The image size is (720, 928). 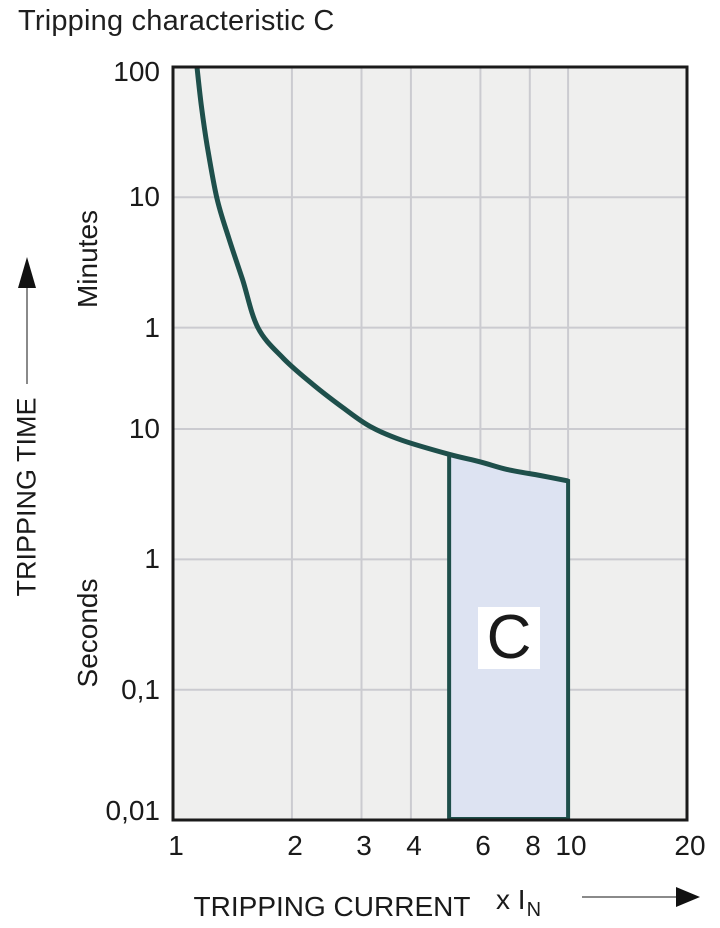 I want to click on x-axis-multiplier: x IN, so click(x=518, y=902).